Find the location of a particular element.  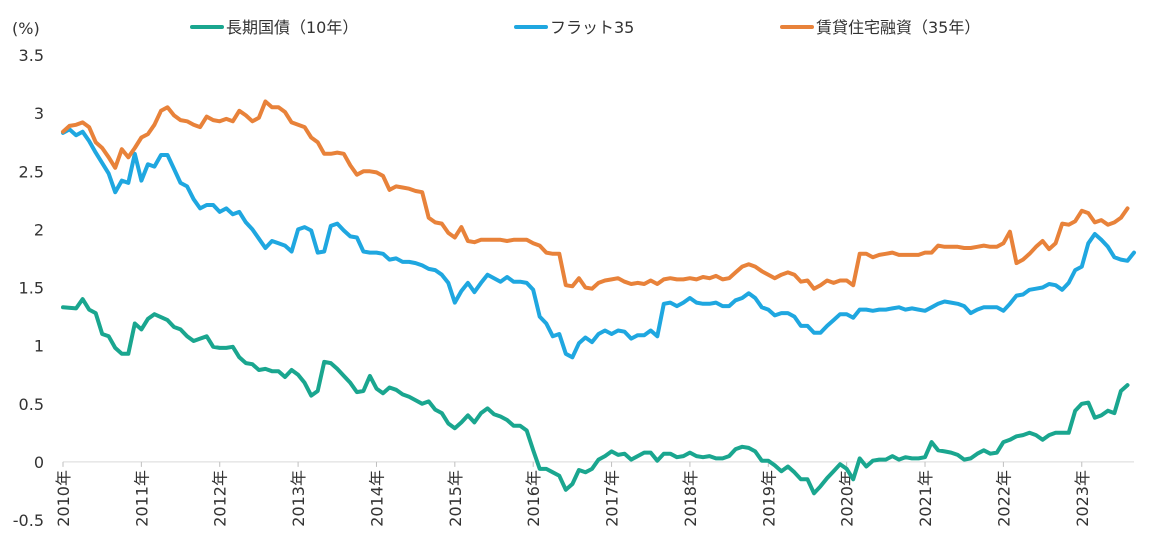

y-tick-label: 3 is located at coordinates (39, 113).